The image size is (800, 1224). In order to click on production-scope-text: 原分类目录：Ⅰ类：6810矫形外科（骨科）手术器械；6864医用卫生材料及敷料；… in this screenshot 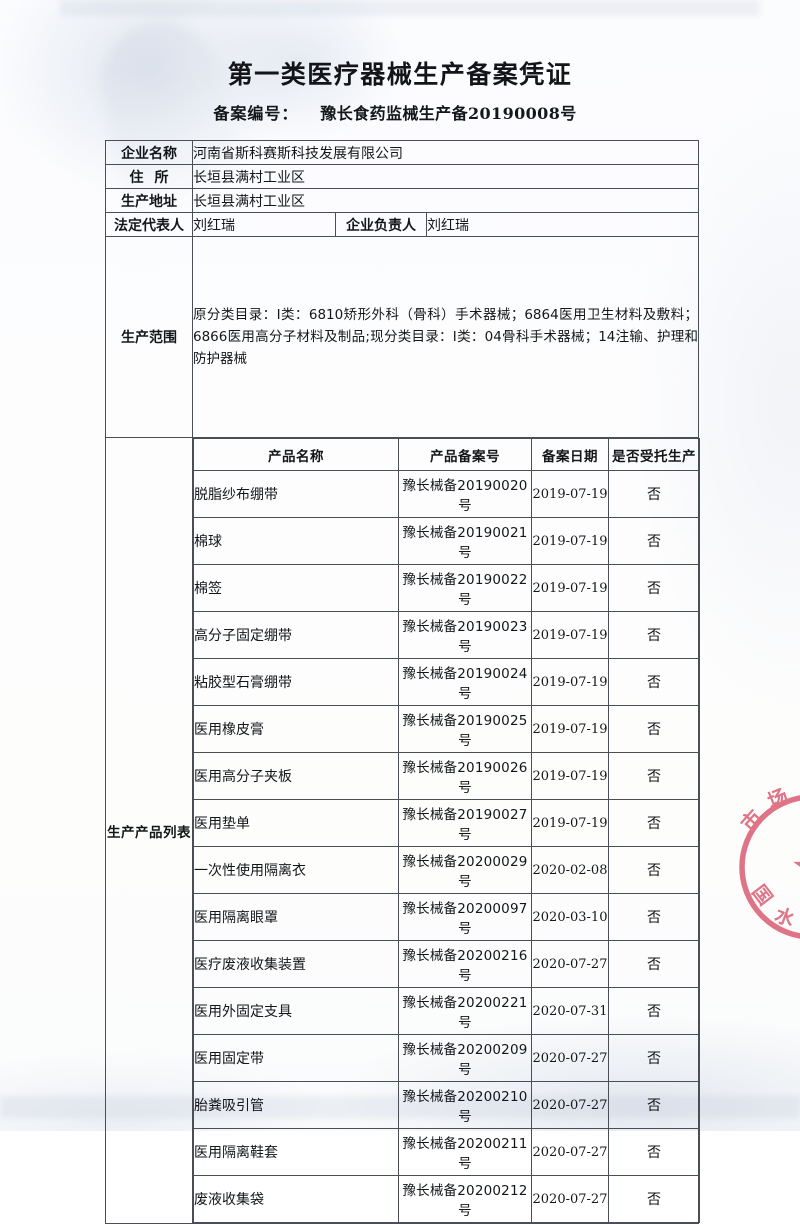, I will do `click(445, 337)`.